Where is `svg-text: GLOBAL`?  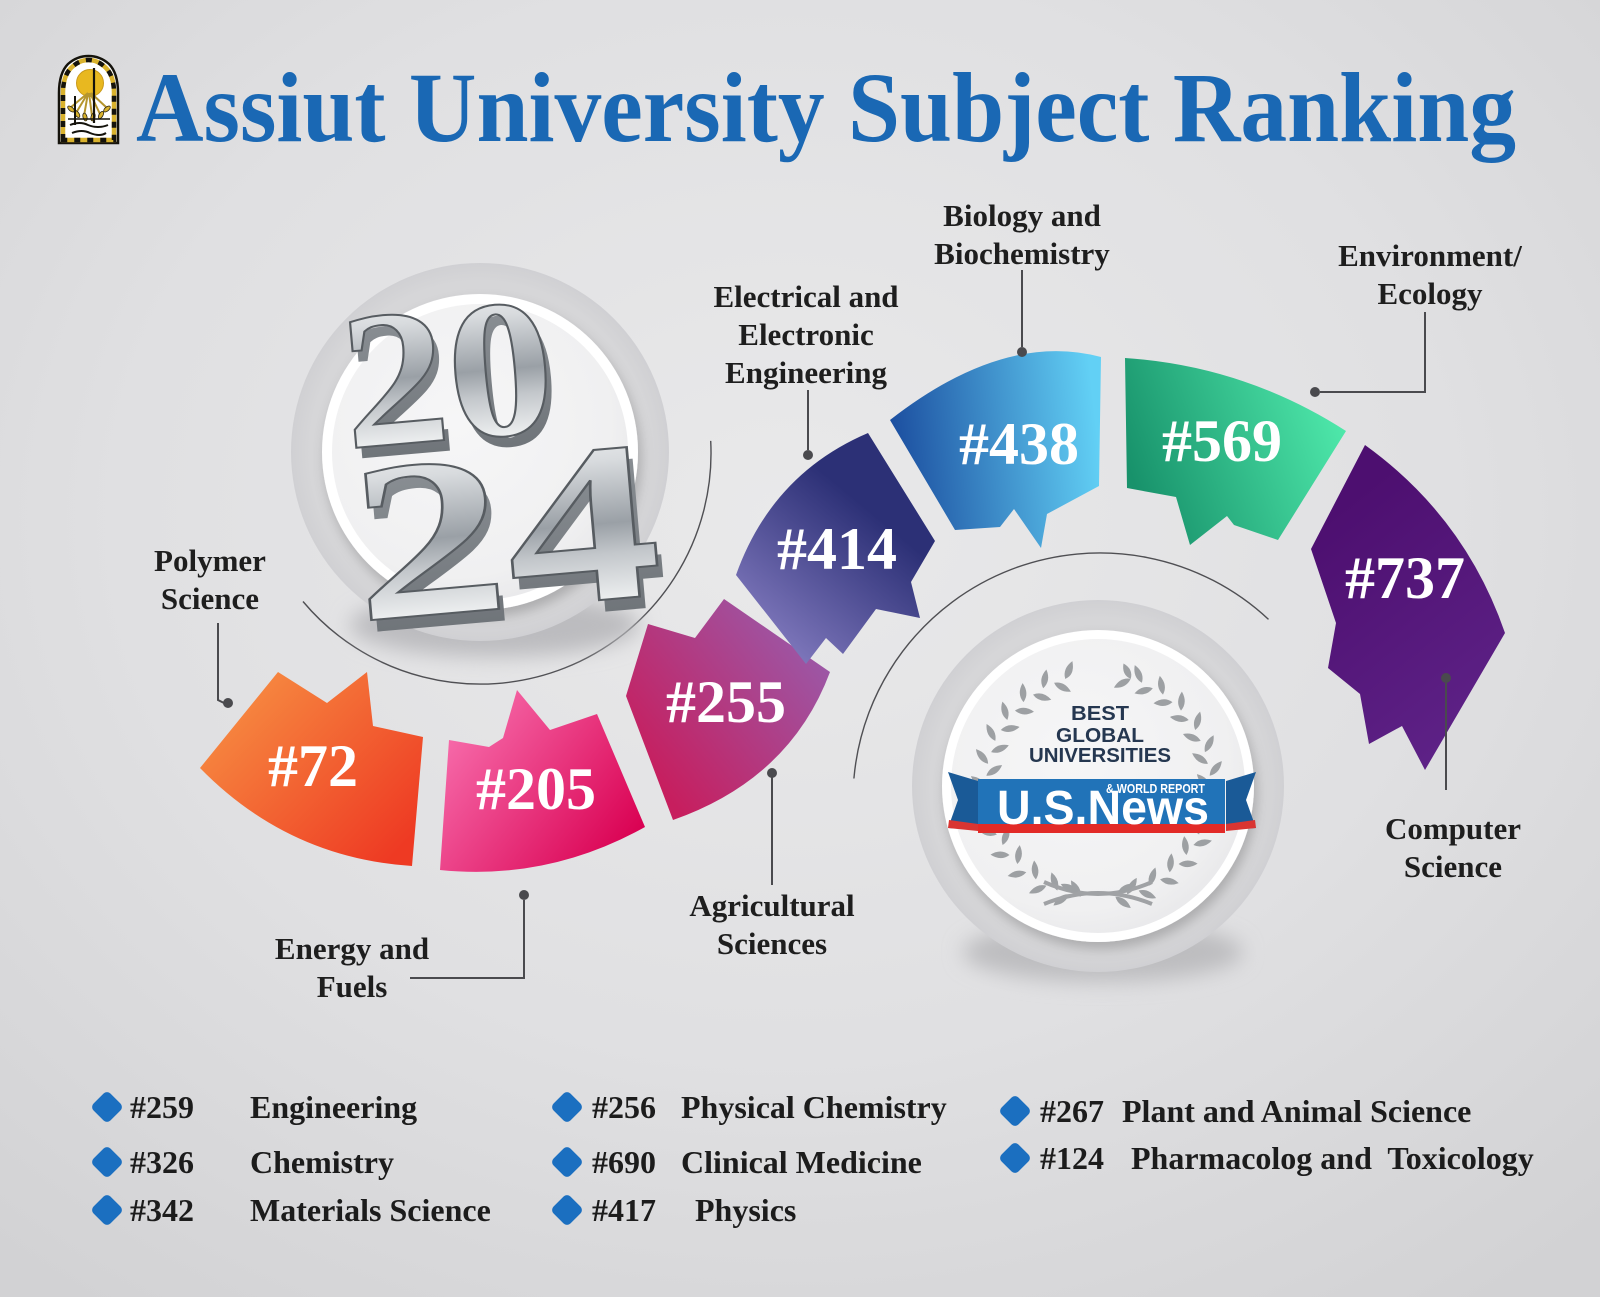
svg-text: GLOBAL is located at coordinates (1100, 736).